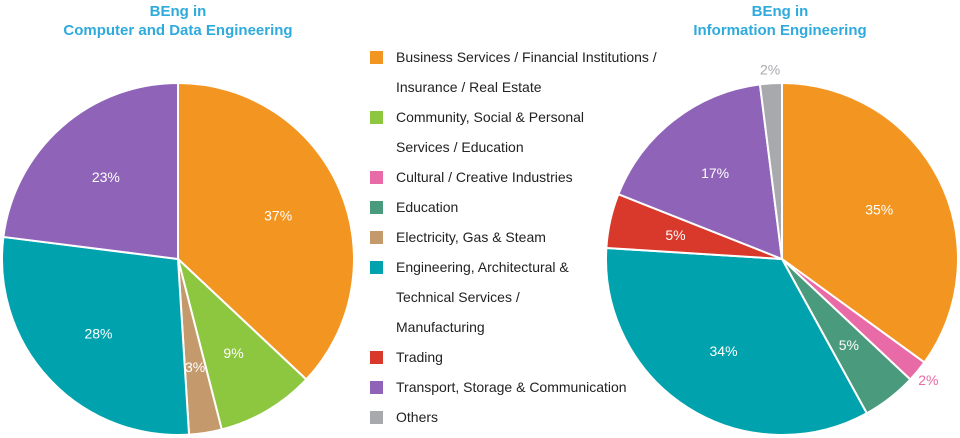 This screenshot has height=438, width=960. I want to click on slice-data-label: 28%, so click(98, 334).